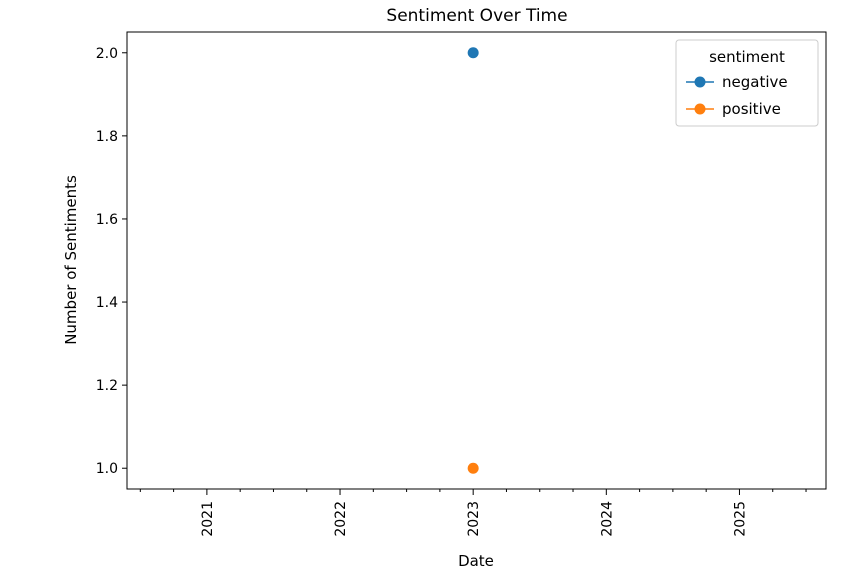 The width and height of the screenshot is (853, 574). I want to click on y-axis-label: Number of Sentiments, so click(71, 260).